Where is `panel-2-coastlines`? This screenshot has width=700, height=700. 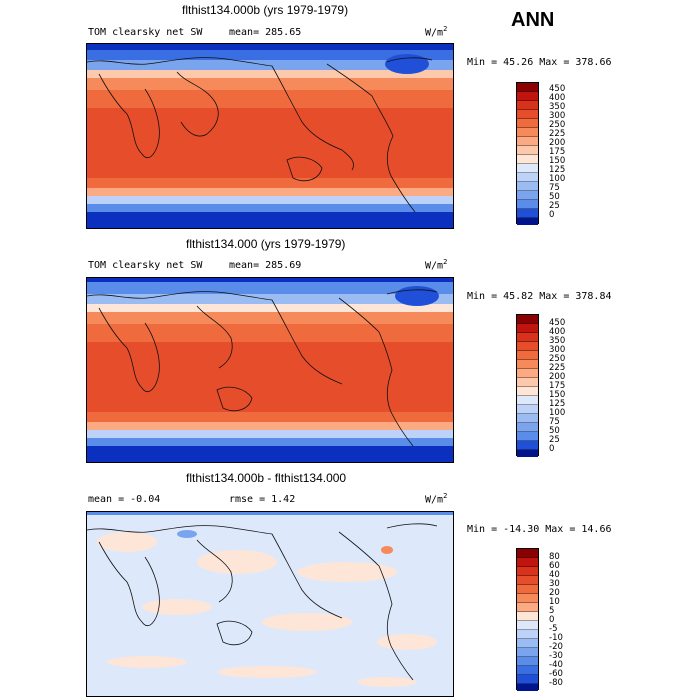 panel-2-coastlines is located at coordinates (262, 368).